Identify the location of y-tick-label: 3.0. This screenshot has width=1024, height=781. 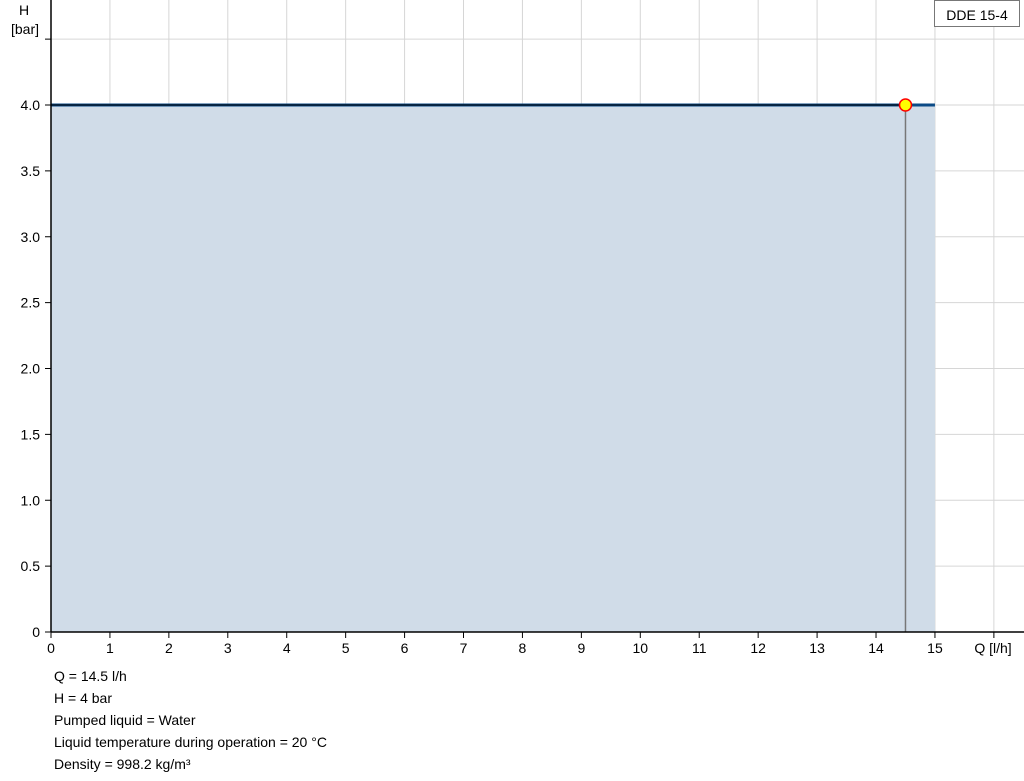
(31, 237).